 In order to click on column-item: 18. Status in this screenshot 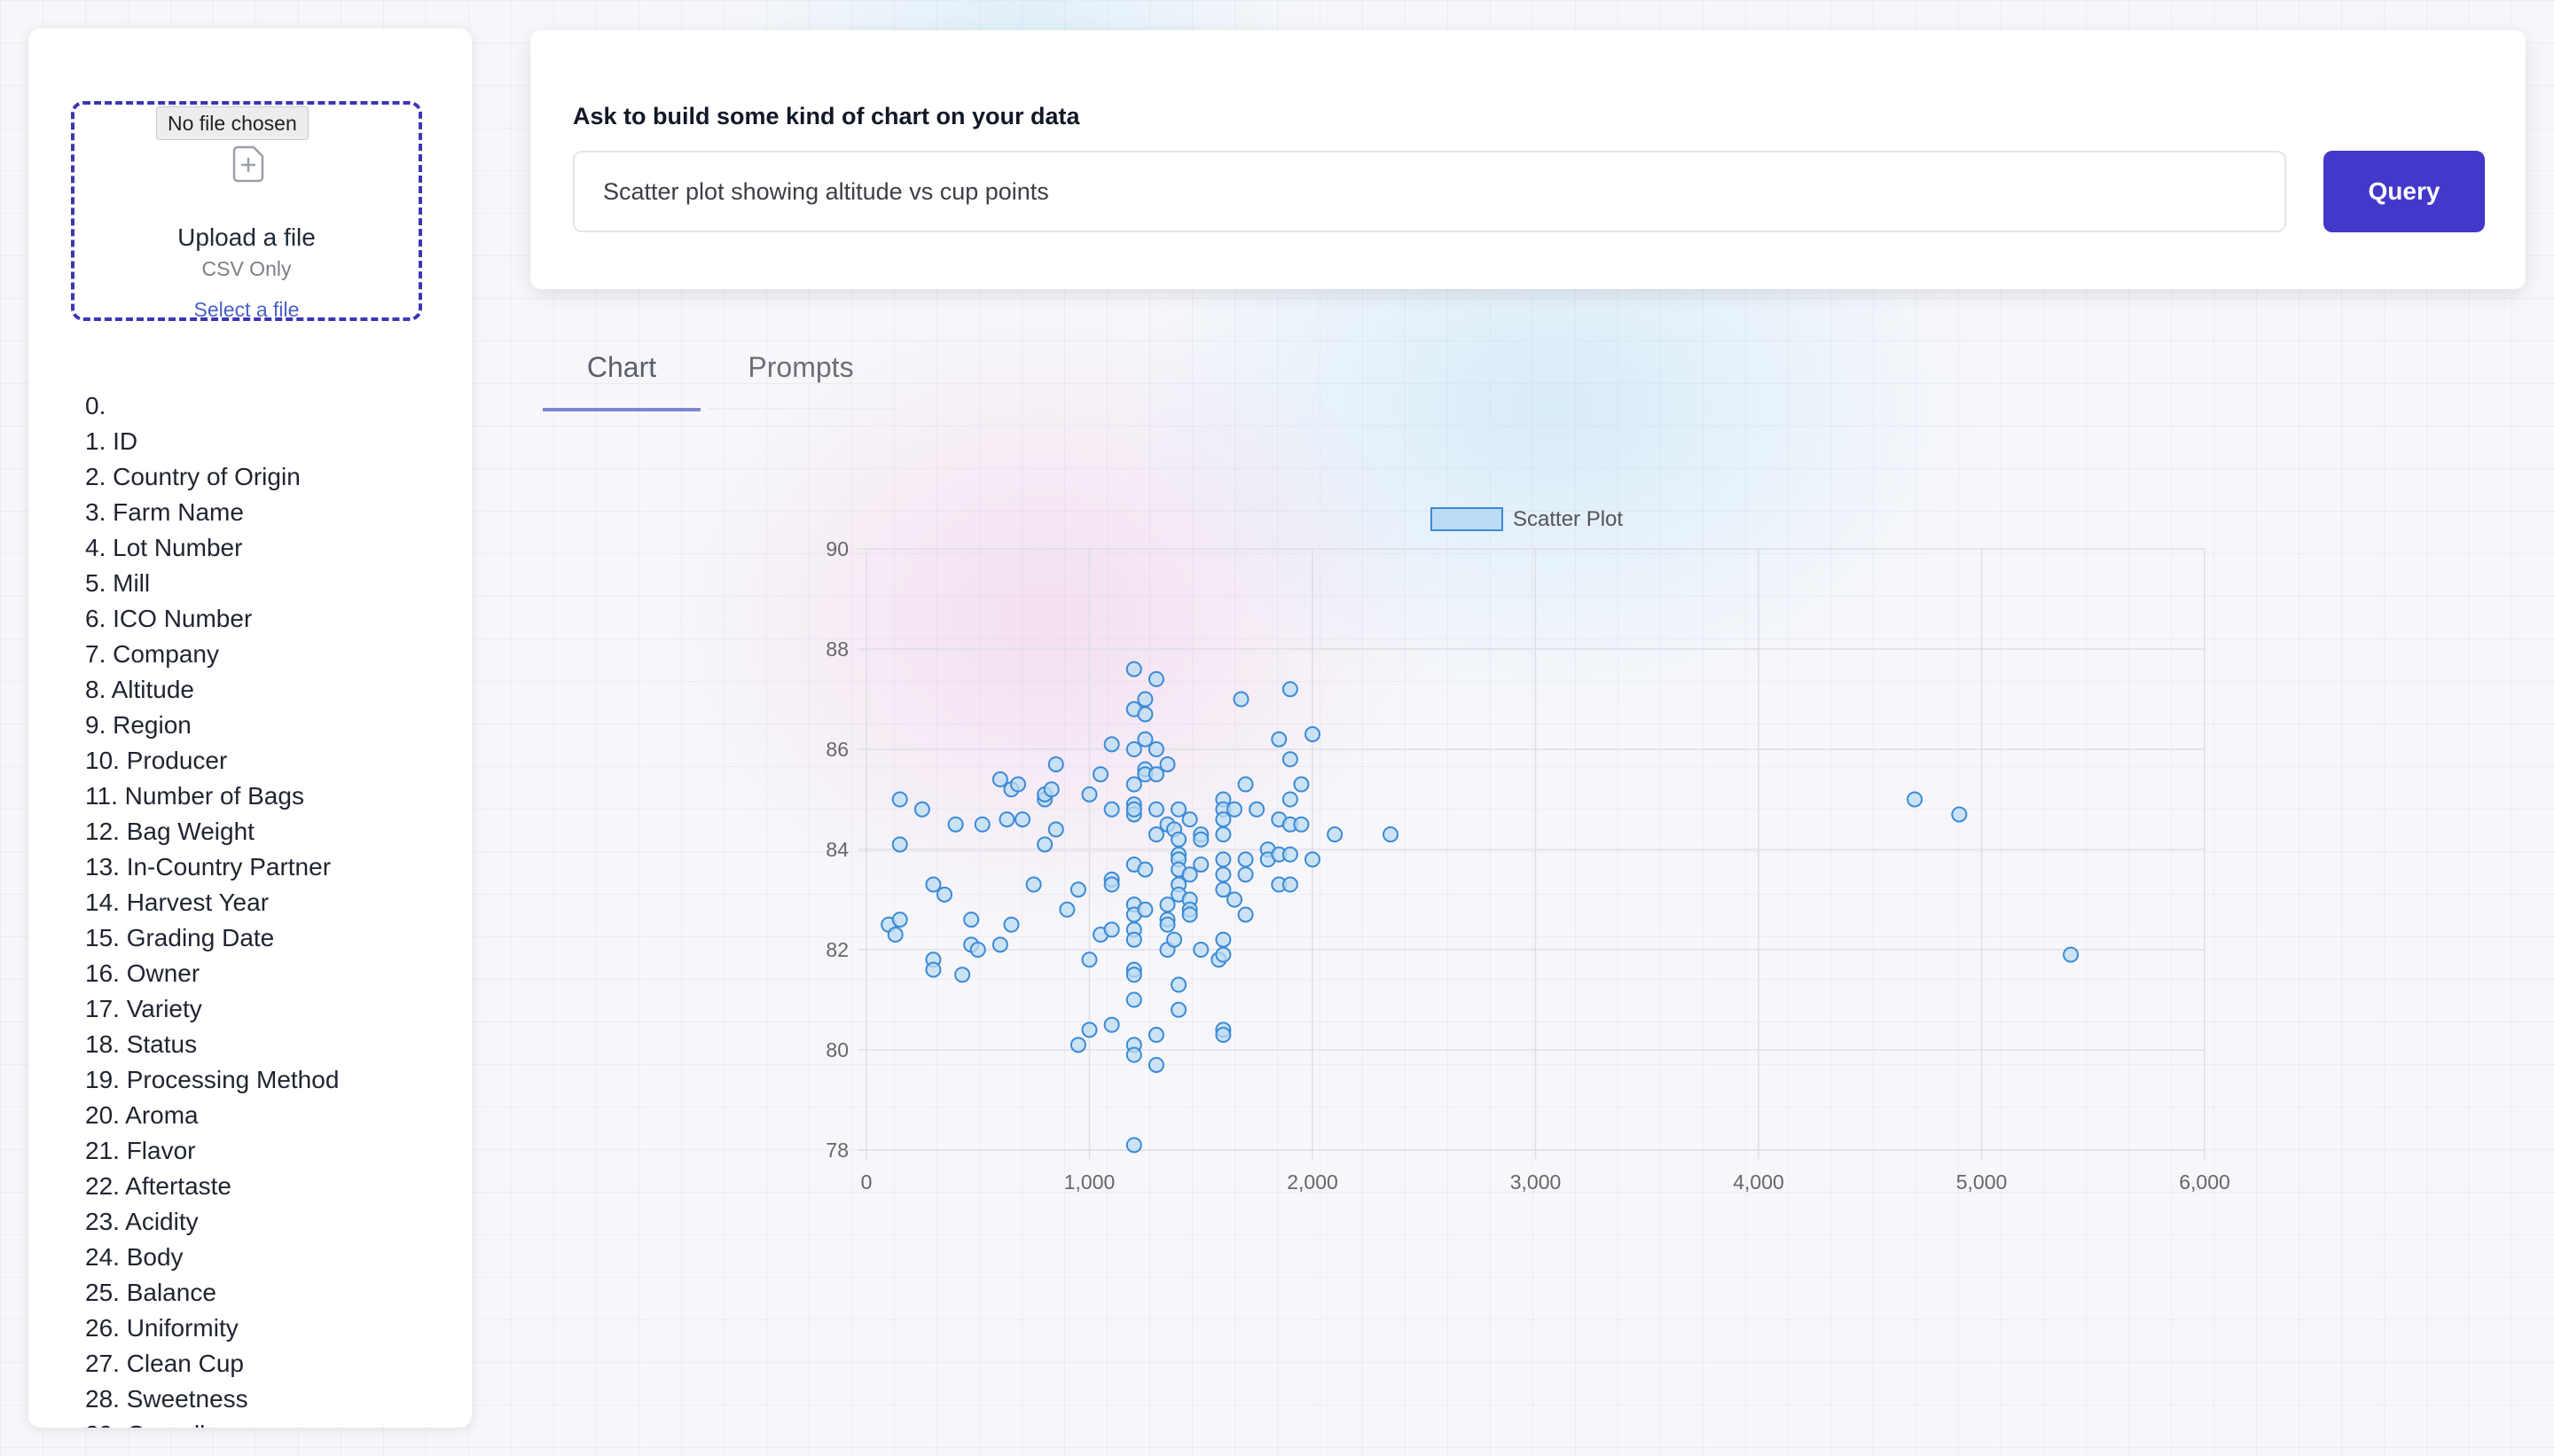, I will do `click(141, 1044)`.